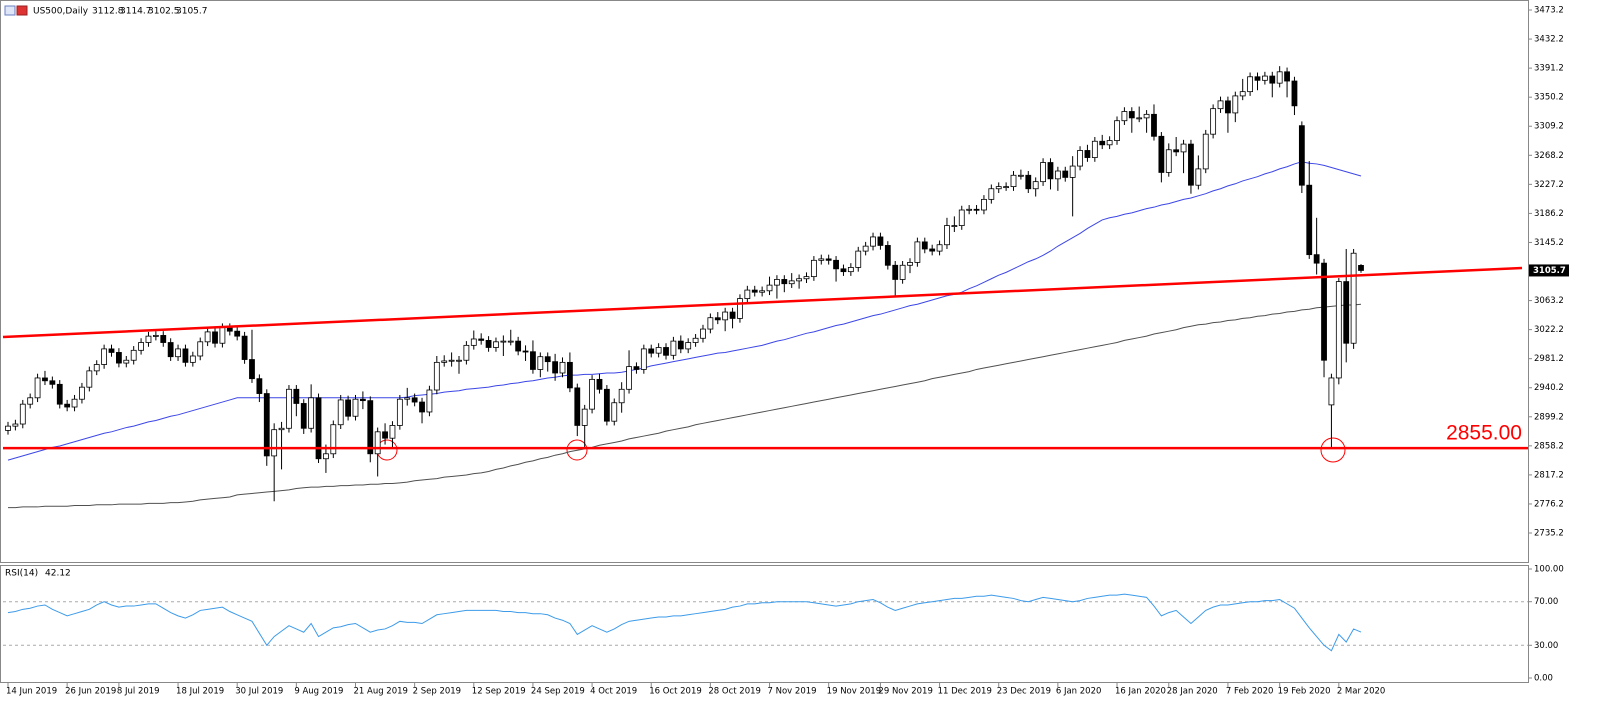  What do you see at coordinates (318, 692) in the screenshot?
I see `x-tick-label: 9 Aug 2019` at bounding box center [318, 692].